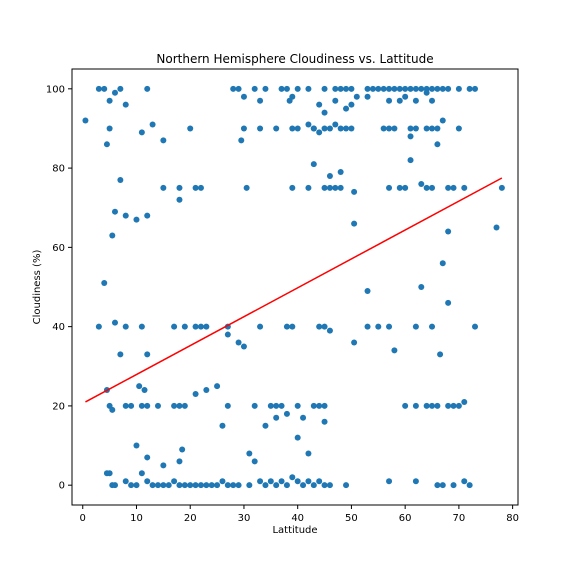  What do you see at coordinates (58, 248) in the screenshot?
I see `y-tick-label: 60` at bounding box center [58, 248].